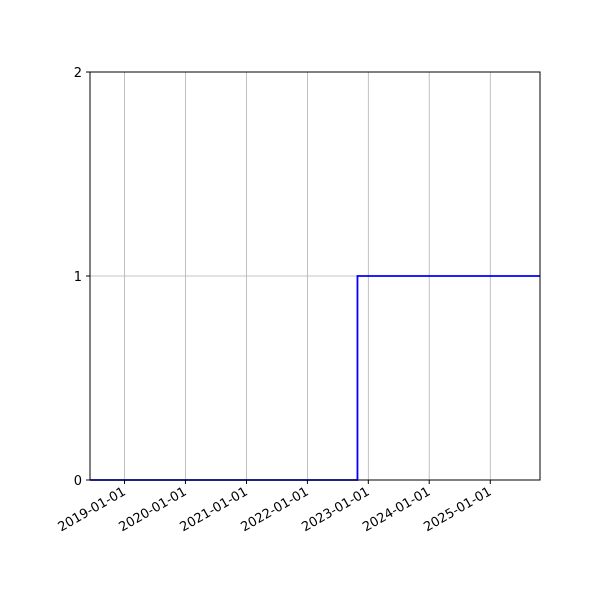 Image resolution: width=600 pixels, height=600 pixels. Describe the element at coordinates (78, 481) in the screenshot. I see `y-tick-label: 0` at that location.